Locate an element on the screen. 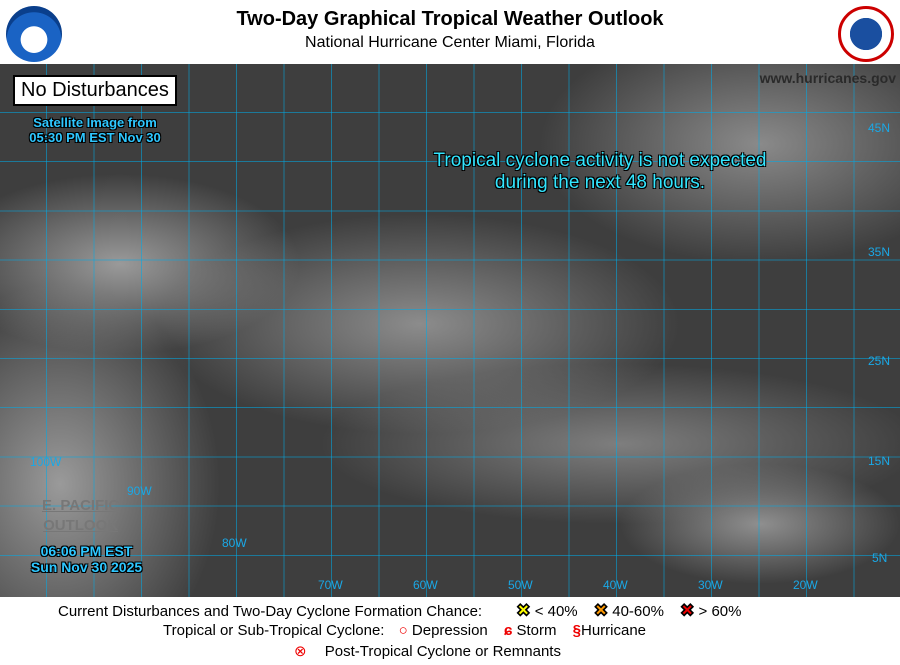  status-box: No Disturbances is located at coordinates (95, 90).